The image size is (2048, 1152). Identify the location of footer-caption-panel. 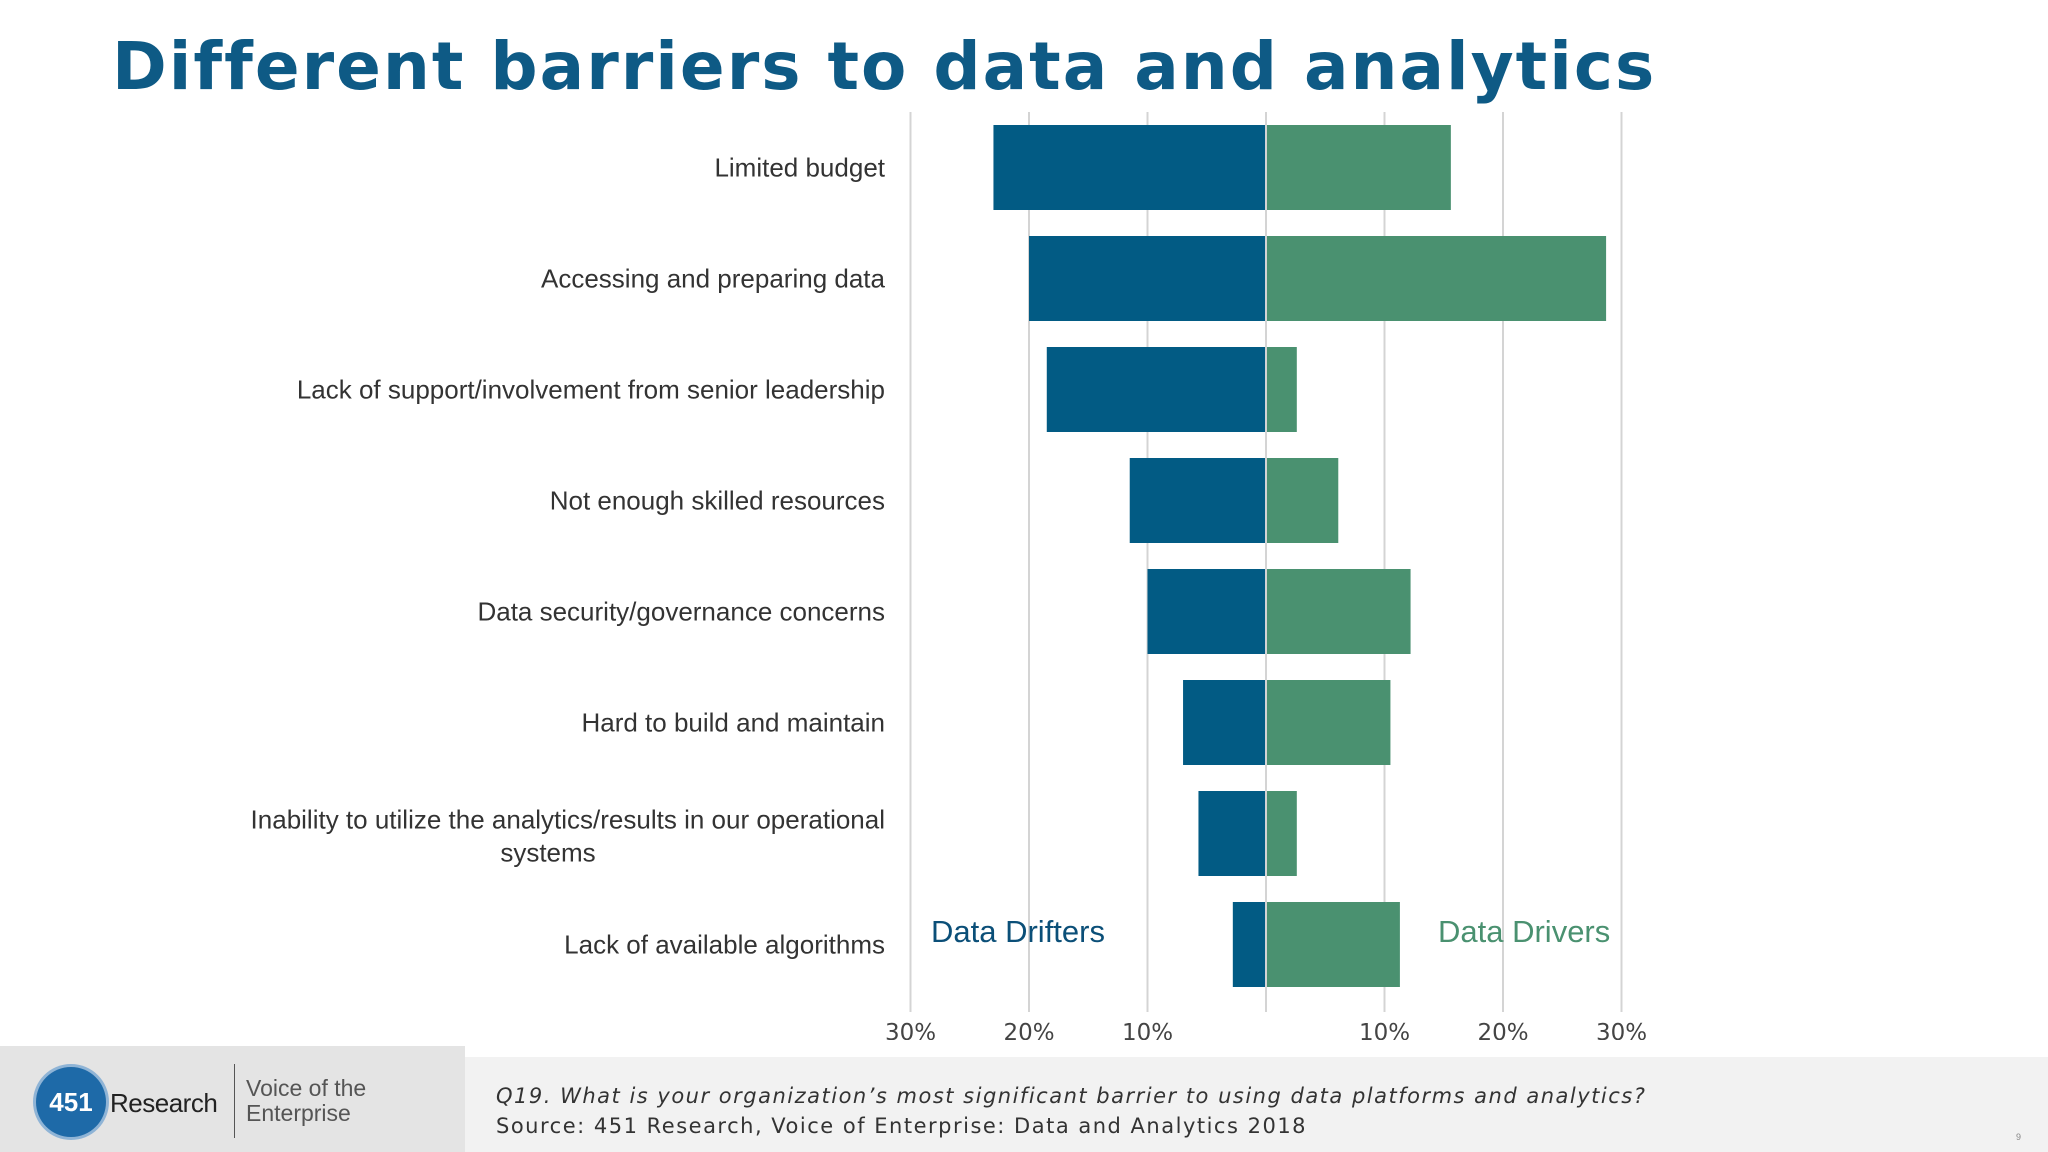
(1256, 1104).